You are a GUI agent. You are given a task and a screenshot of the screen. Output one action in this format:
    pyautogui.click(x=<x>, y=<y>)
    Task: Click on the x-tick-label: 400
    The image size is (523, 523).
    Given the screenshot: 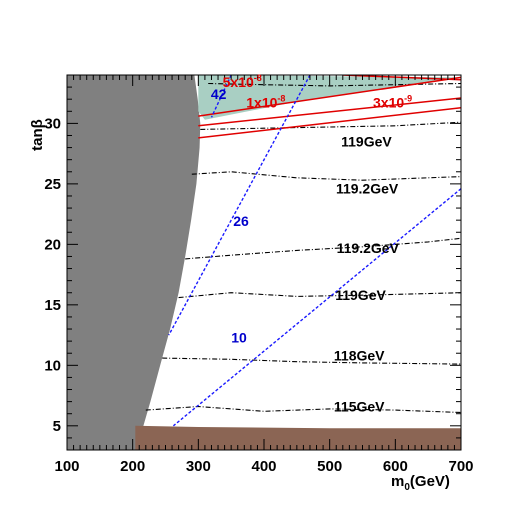 What is the action you would take?
    pyautogui.click(x=263, y=466)
    